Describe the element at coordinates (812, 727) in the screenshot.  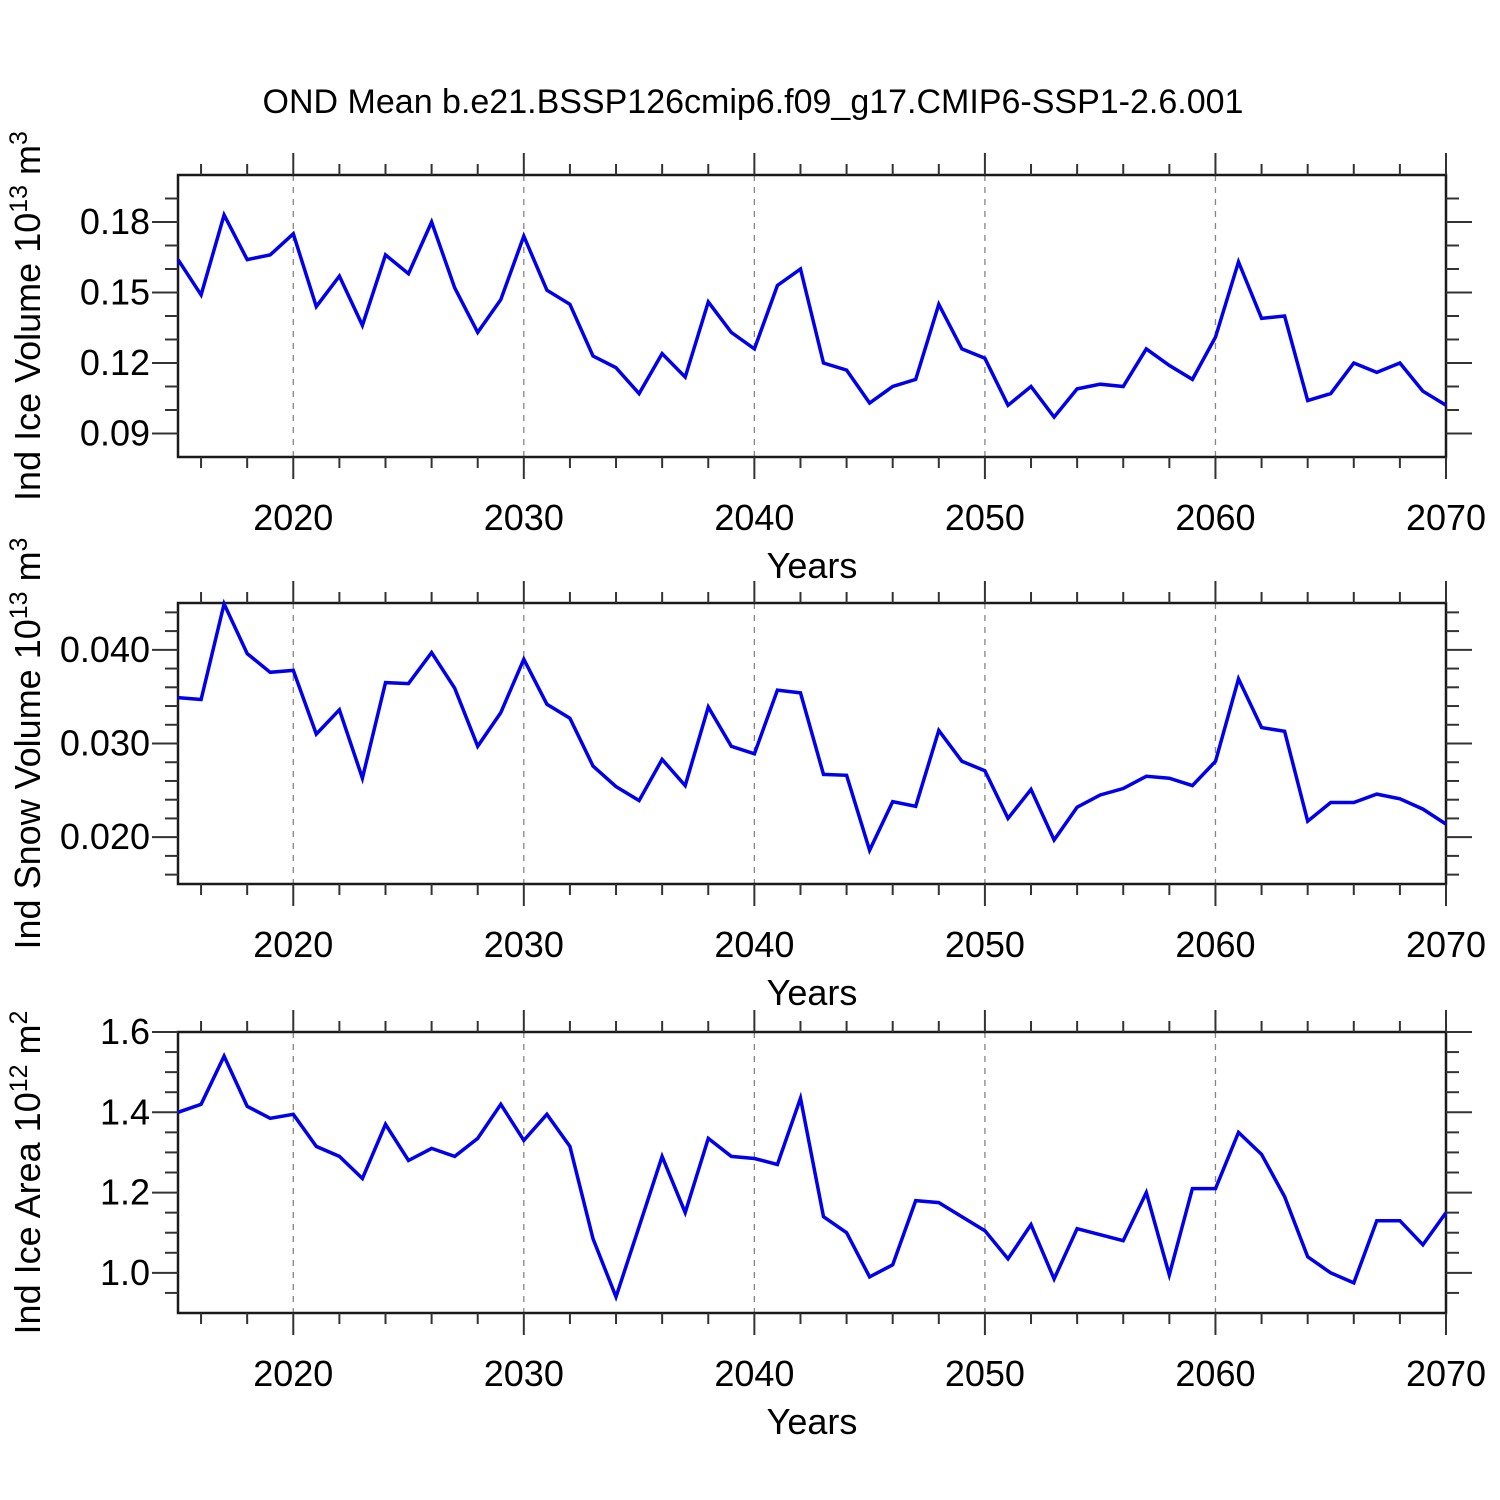
I see `series-ind-snow-volume` at that location.